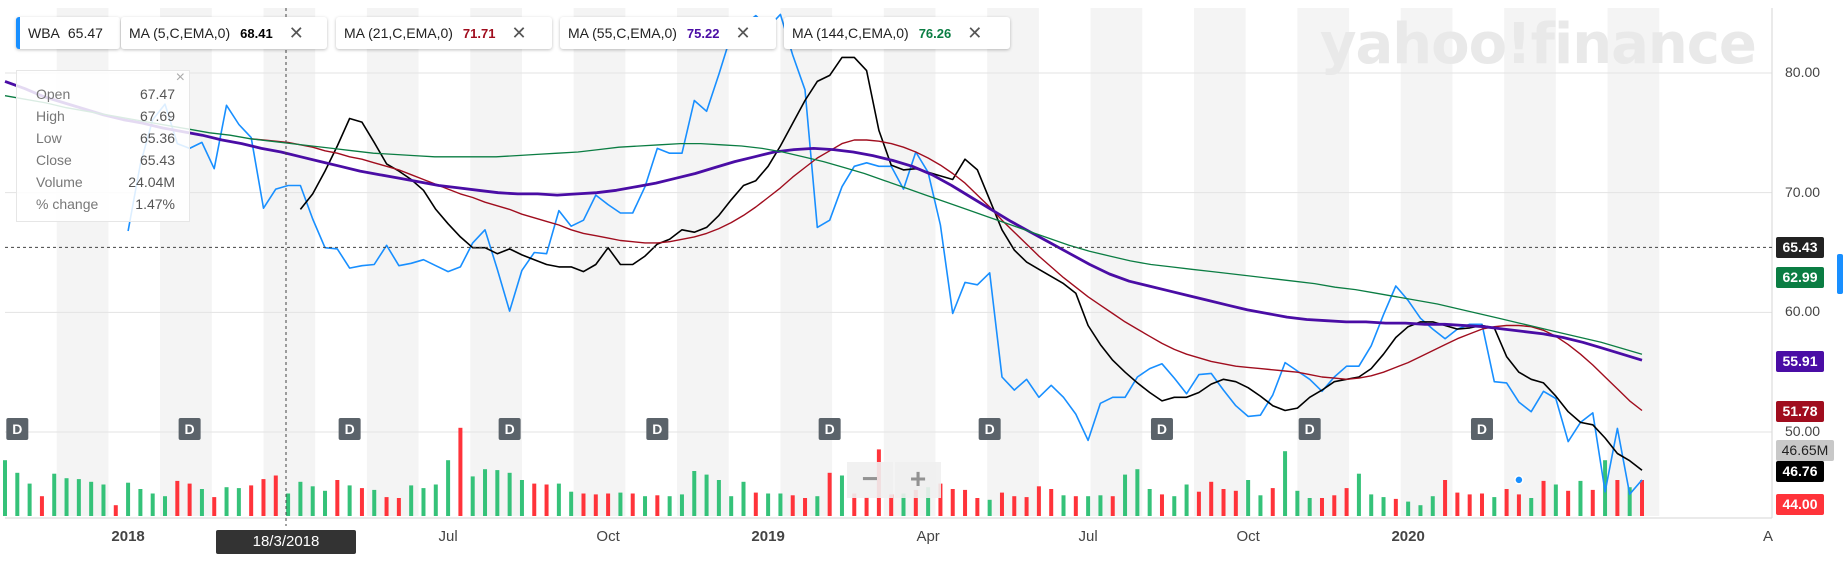 This screenshot has width=1843, height=562. I want to click on x-tick-label: Jul, so click(448, 536).